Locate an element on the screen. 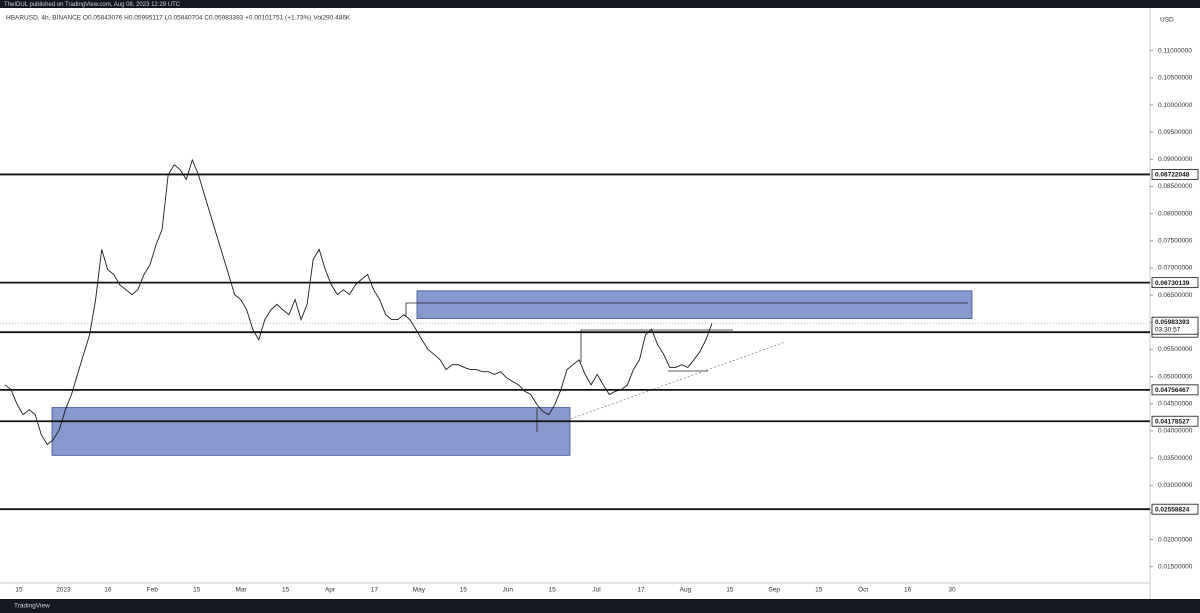 The height and width of the screenshot is (613, 1200). x-tick-label: Mar is located at coordinates (242, 590).